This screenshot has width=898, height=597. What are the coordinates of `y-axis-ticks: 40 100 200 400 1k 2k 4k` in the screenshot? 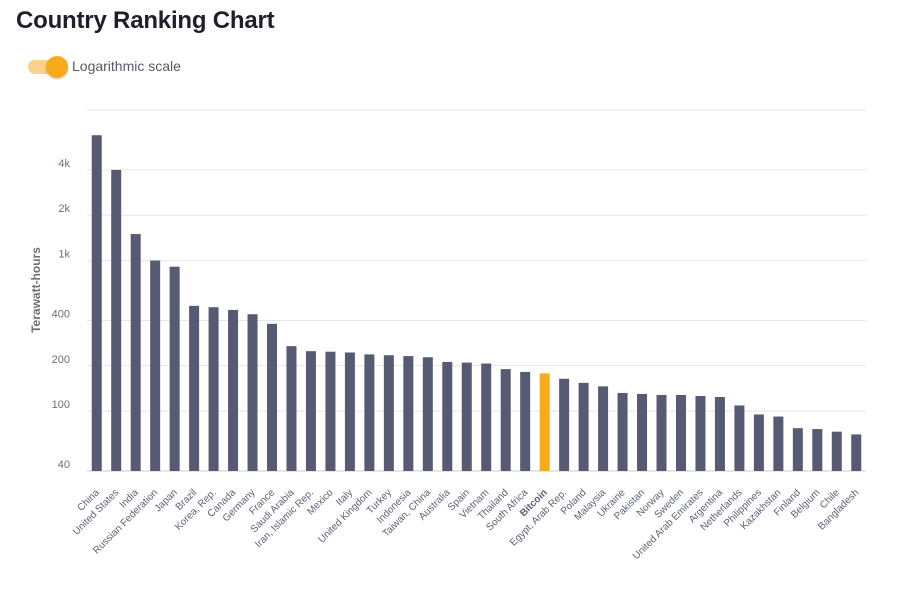 It's located at (61, 314).